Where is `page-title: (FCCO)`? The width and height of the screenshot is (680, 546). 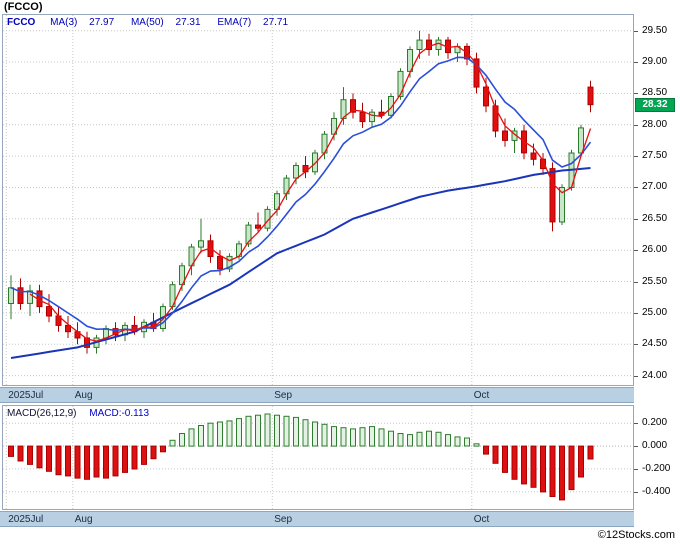
page-title: (FCCO) is located at coordinates (23, 7).